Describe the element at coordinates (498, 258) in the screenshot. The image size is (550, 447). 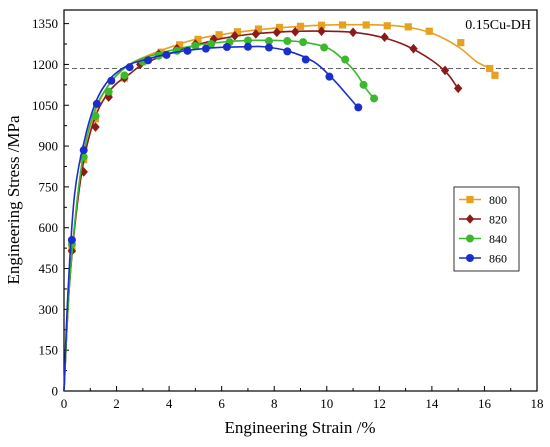
I see `legend-label-860: 860` at that location.